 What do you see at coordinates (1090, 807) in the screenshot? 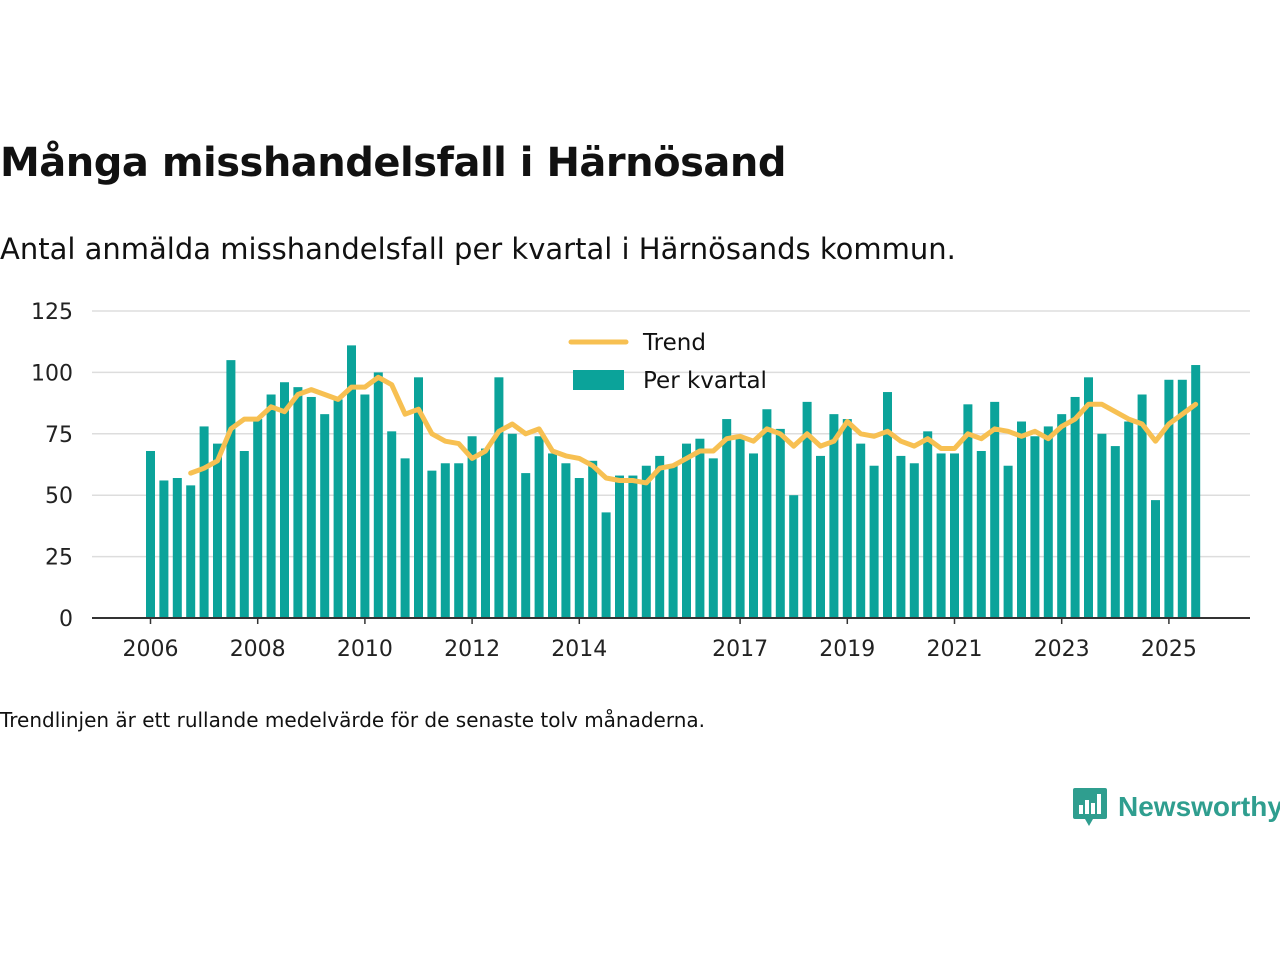
I see `newsworthy-logo-icon` at bounding box center [1090, 807].